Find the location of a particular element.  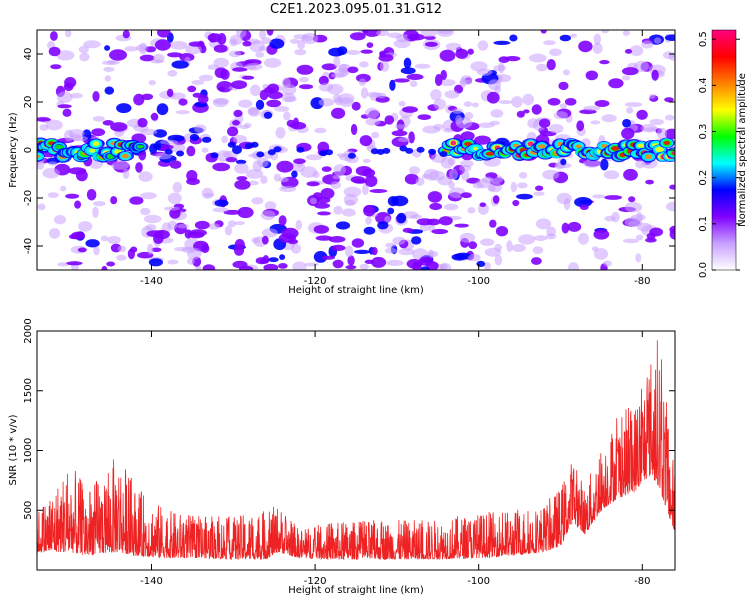

colorbar-tick-label: 0.4 is located at coordinates (703, 85).